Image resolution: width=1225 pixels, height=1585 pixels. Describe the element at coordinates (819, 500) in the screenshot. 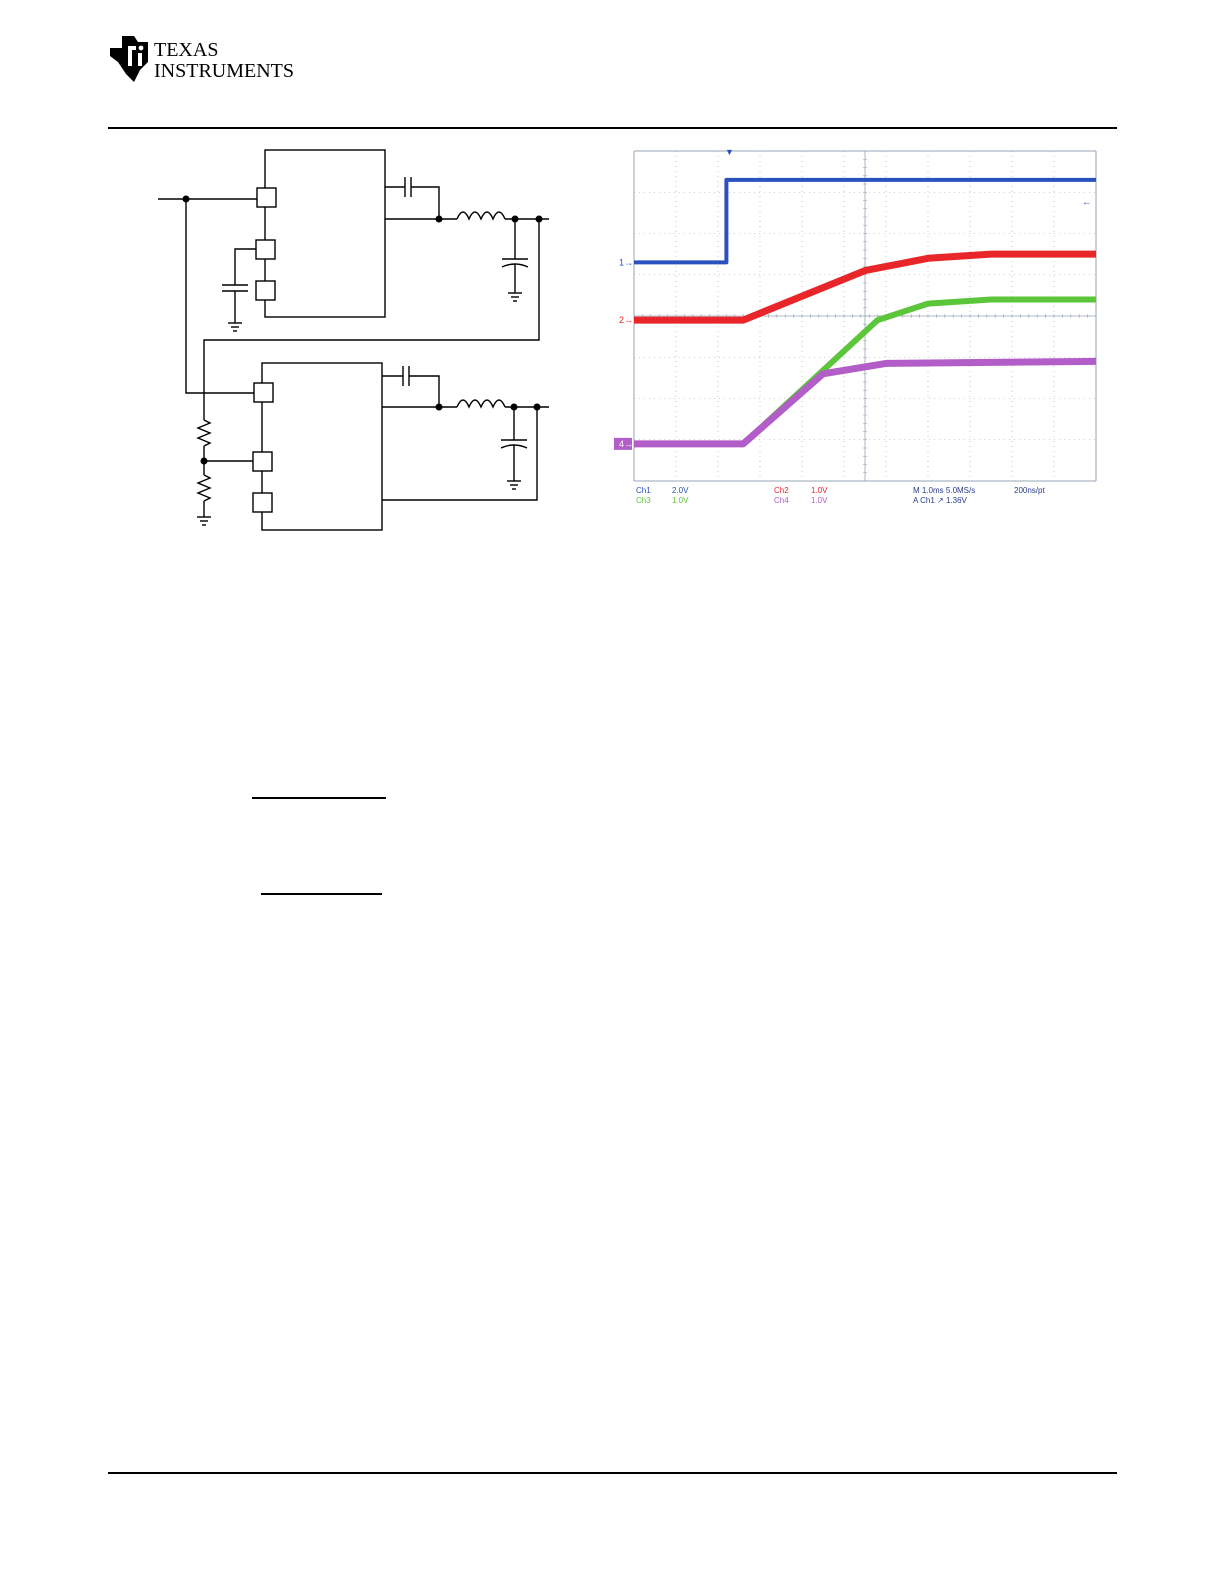

I see `readout-ch4-scale: 1.0V` at that location.